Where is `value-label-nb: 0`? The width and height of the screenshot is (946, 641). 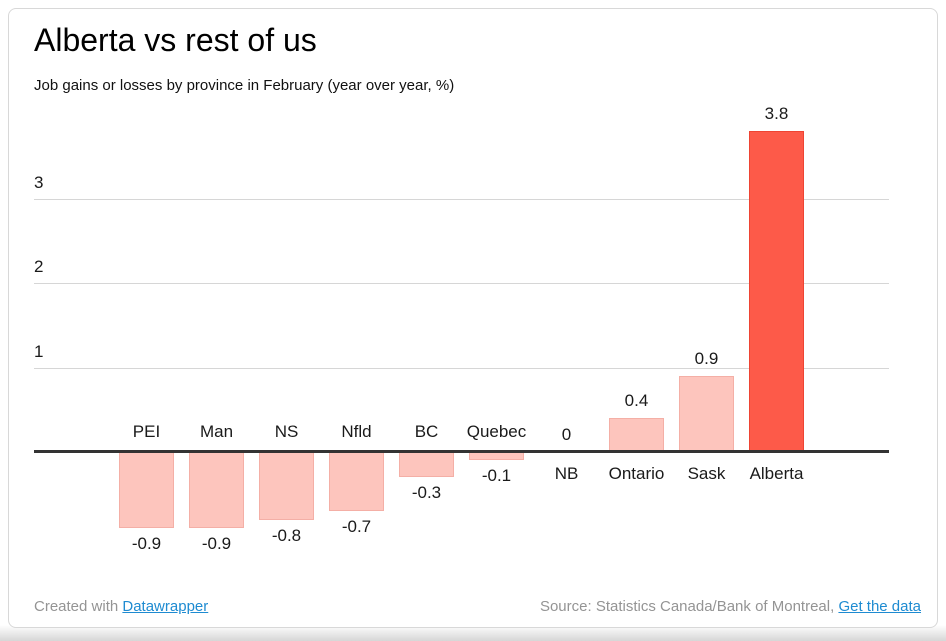
value-label-nb: 0 is located at coordinates (566, 434).